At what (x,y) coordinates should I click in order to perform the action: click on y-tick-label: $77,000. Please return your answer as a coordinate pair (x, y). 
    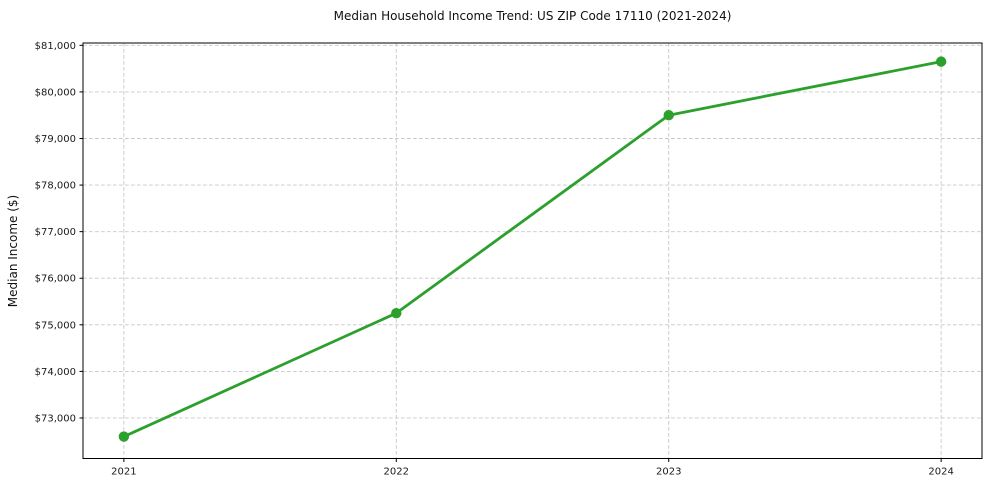
    Looking at the image, I should click on (55, 232).